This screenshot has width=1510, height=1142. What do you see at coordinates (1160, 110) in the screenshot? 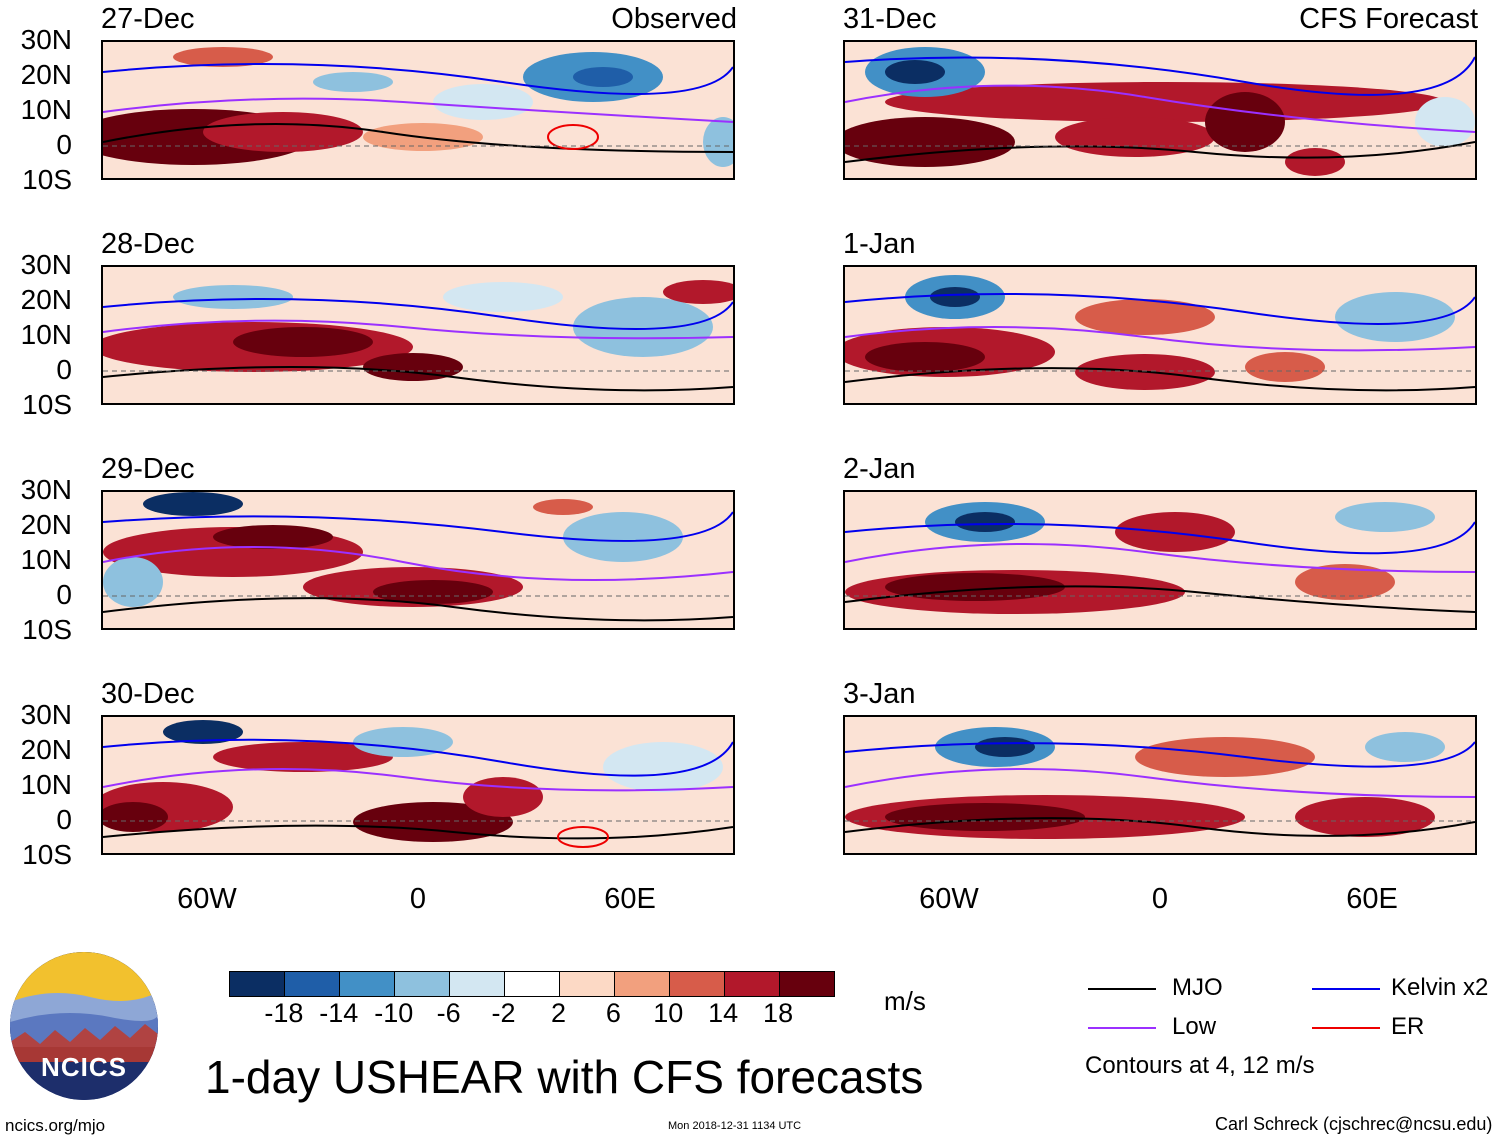
I see `map-panel-31-dec` at bounding box center [1160, 110].